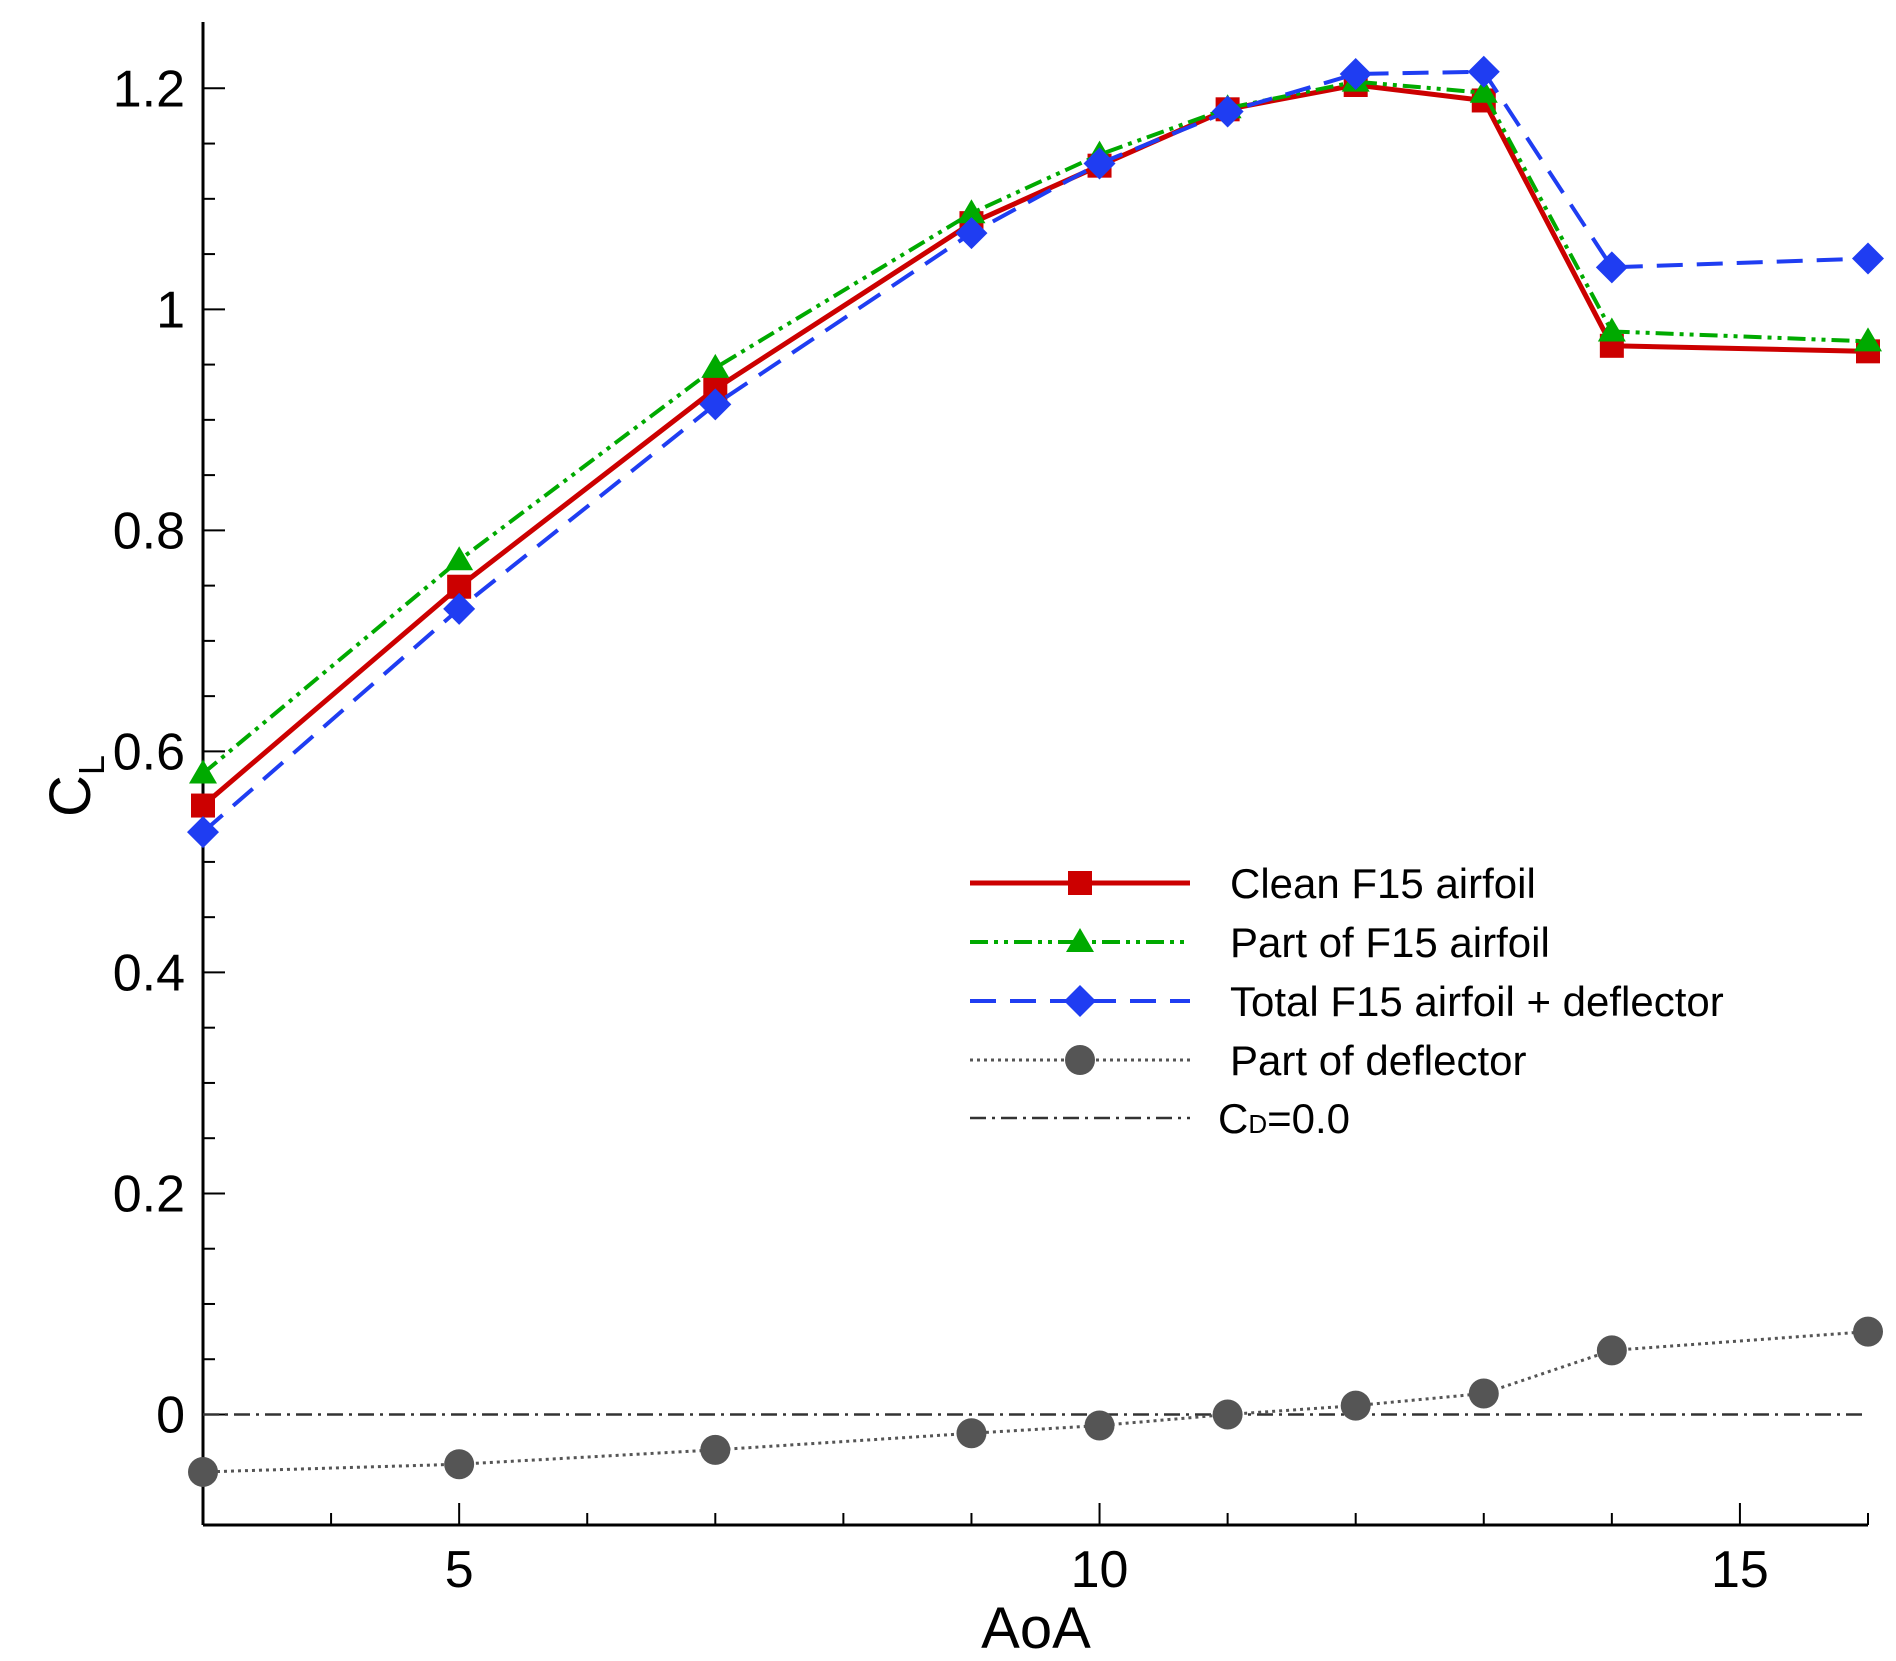 This screenshot has width=1896, height=1661. Describe the element at coordinates (1035, 1551) in the screenshot. I see `x-ticks: 5 10 15` at that location.